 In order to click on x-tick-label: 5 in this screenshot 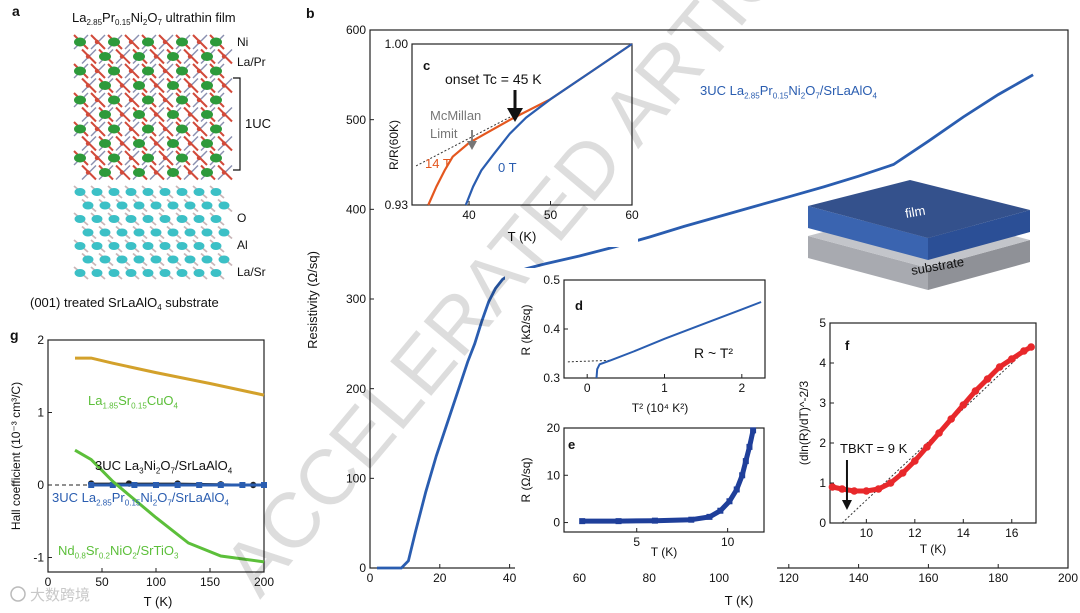, I will do `click(636, 542)`.